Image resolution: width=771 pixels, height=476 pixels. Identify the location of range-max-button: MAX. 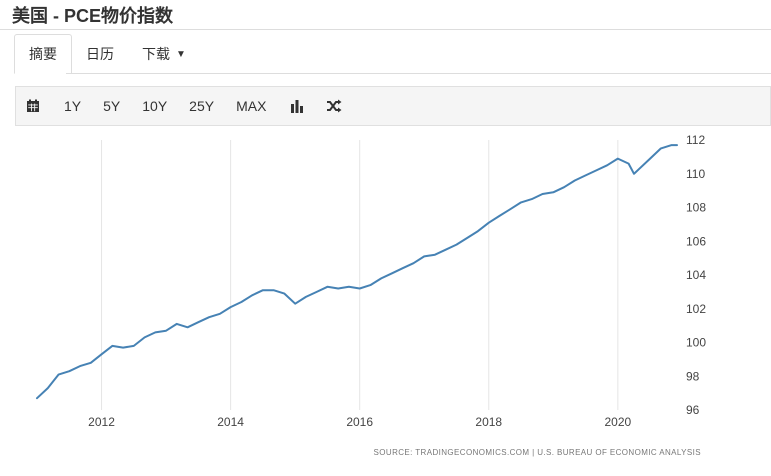
(251, 106).